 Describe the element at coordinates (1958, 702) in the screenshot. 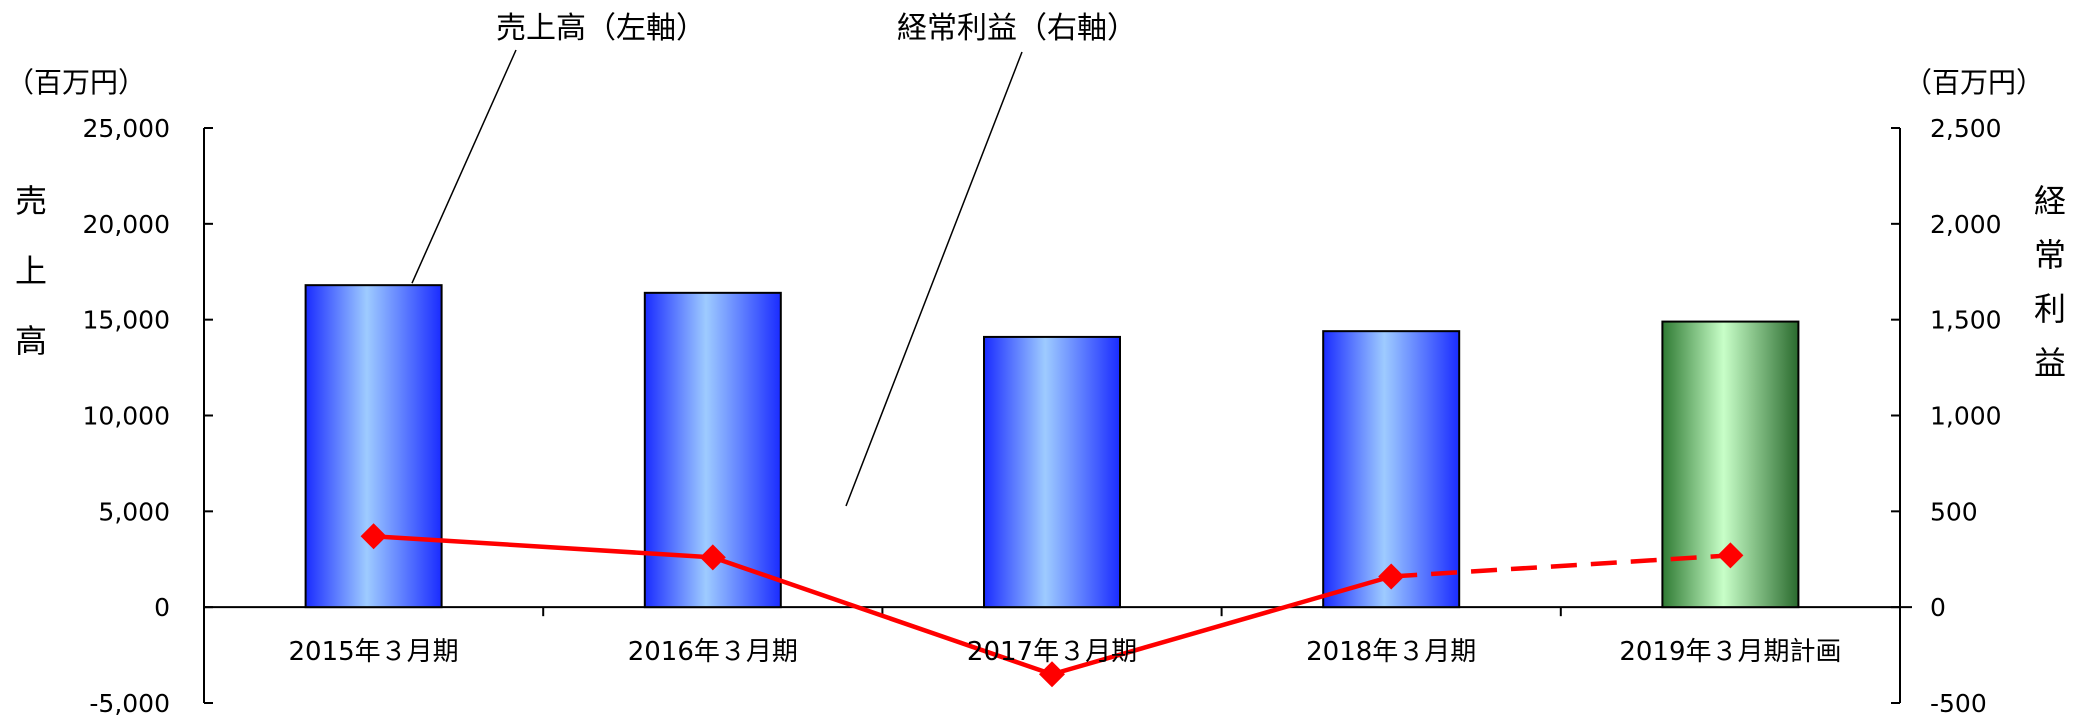

I see `right-tick-label: -500` at that location.